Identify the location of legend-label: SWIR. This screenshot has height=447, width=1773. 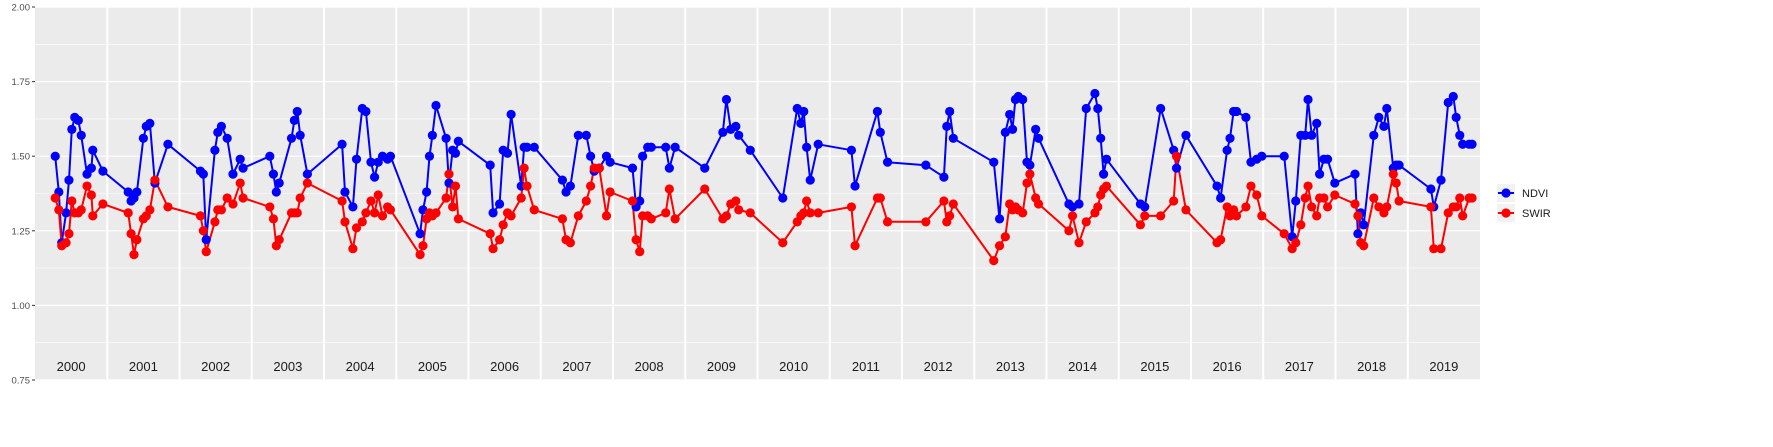
(1536, 214).